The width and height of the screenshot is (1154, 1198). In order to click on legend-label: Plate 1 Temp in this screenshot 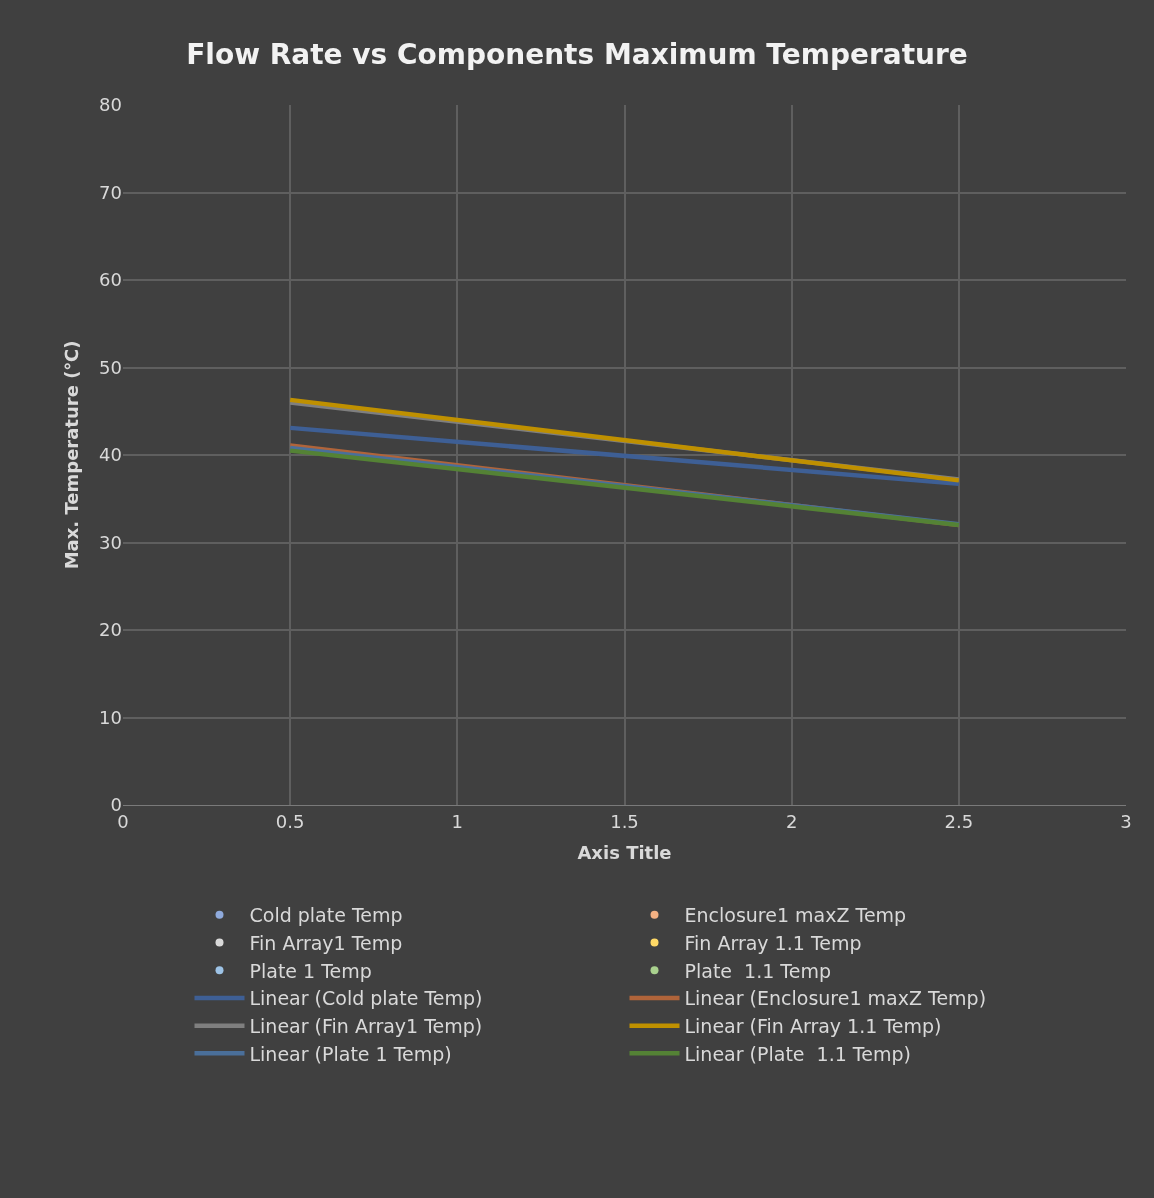, I will do `click(310, 970)`.